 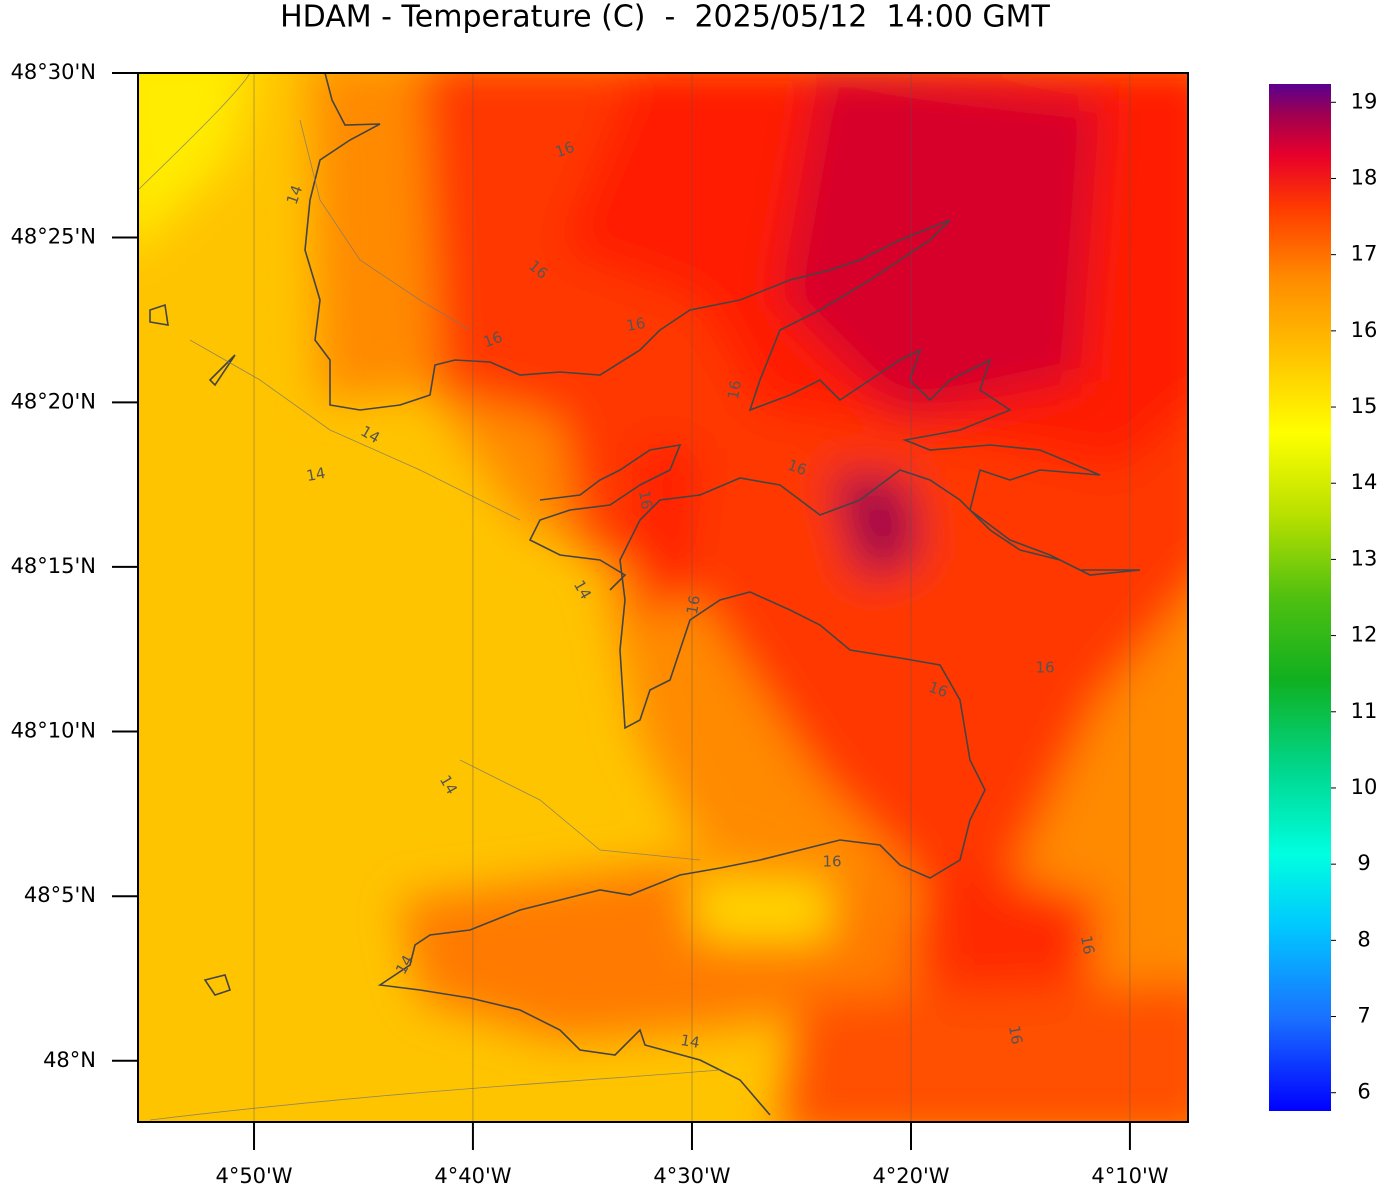 What do you see at coordinates (1300, 597) in the screenshot?
I see `colorbar` at bounding box center [1300, 597].